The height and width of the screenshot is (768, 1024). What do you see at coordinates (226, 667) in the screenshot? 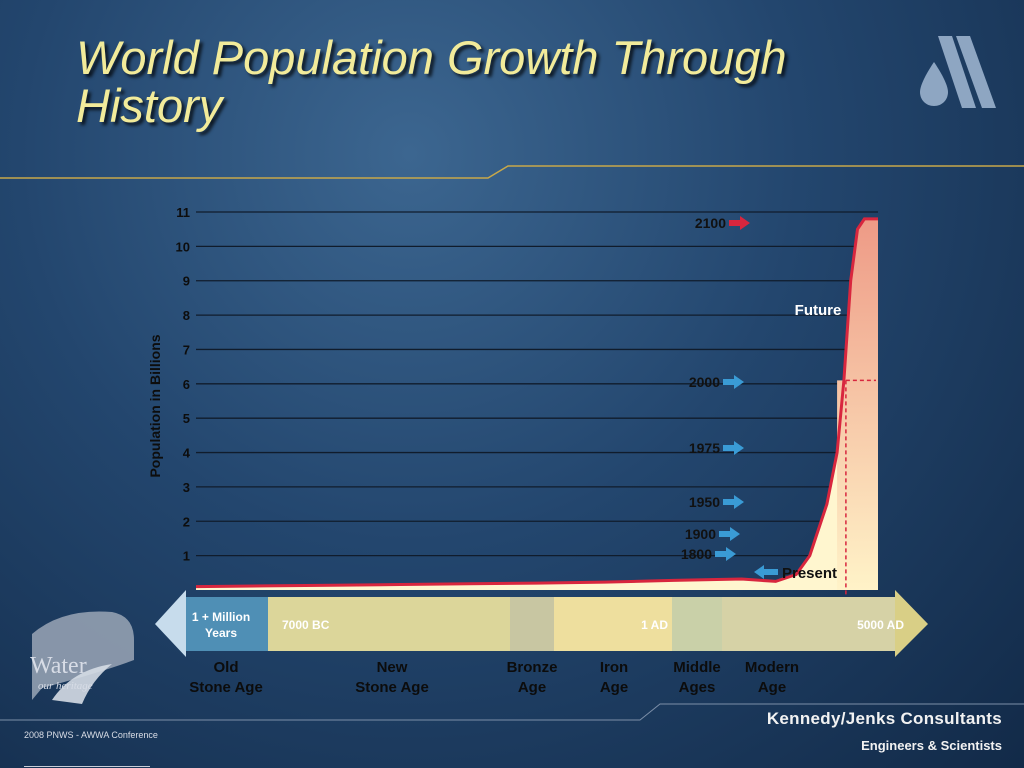
I see `age-label-0-line1: Old` at bounding box center [226, 667].